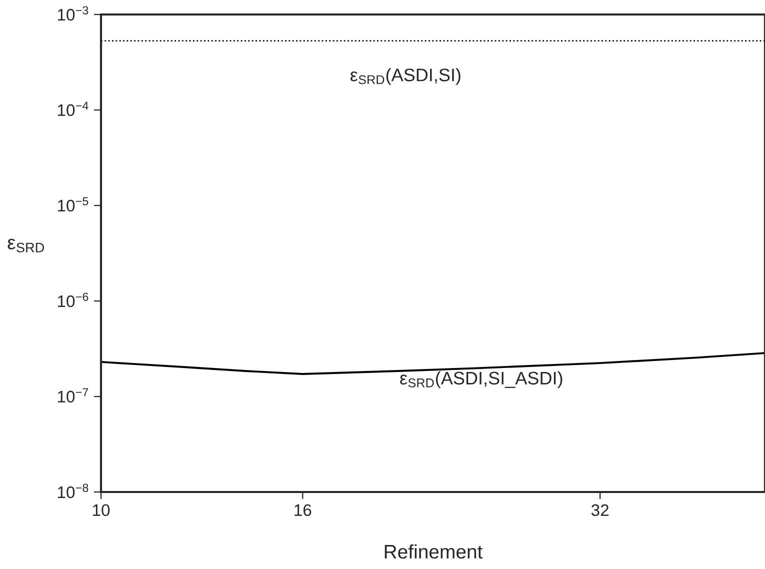 Image resolution: width=765 pixels, height=569 pixels. Describe the element at coordinates (73, 204) in the screenshot. I see `y-tick-label: 10$^{−5}$` at that location.